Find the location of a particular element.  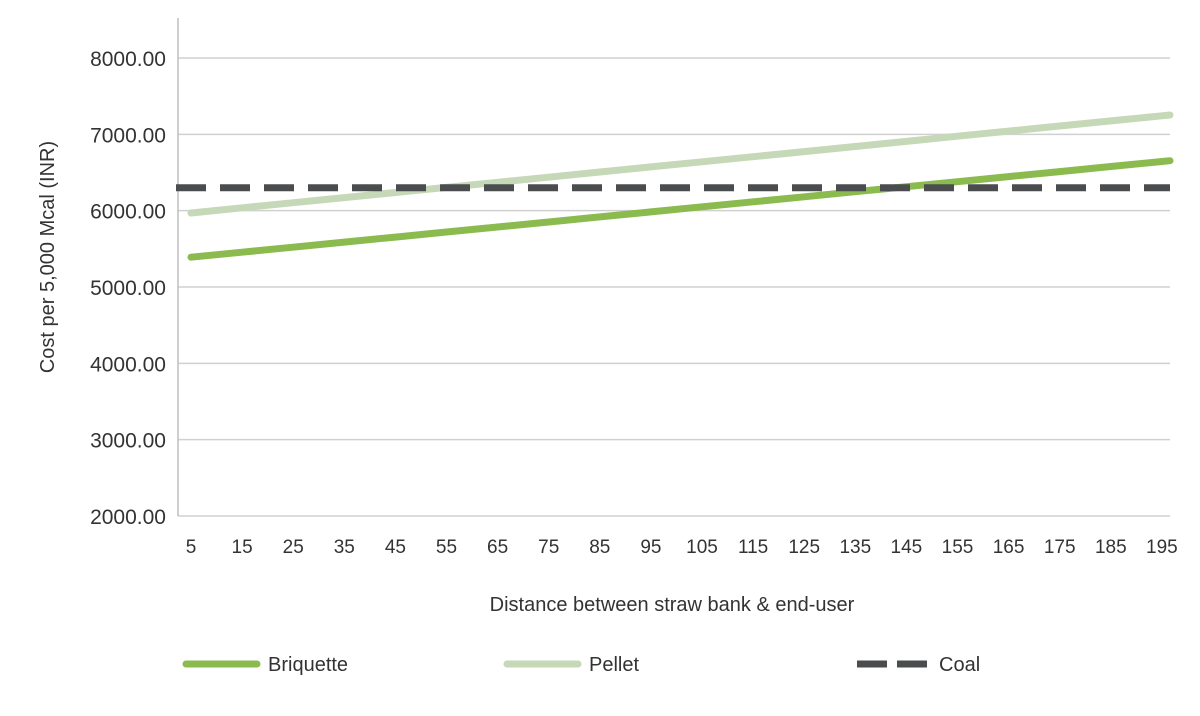

legend-item-coal: Coal is located at coordinates (918, 665).